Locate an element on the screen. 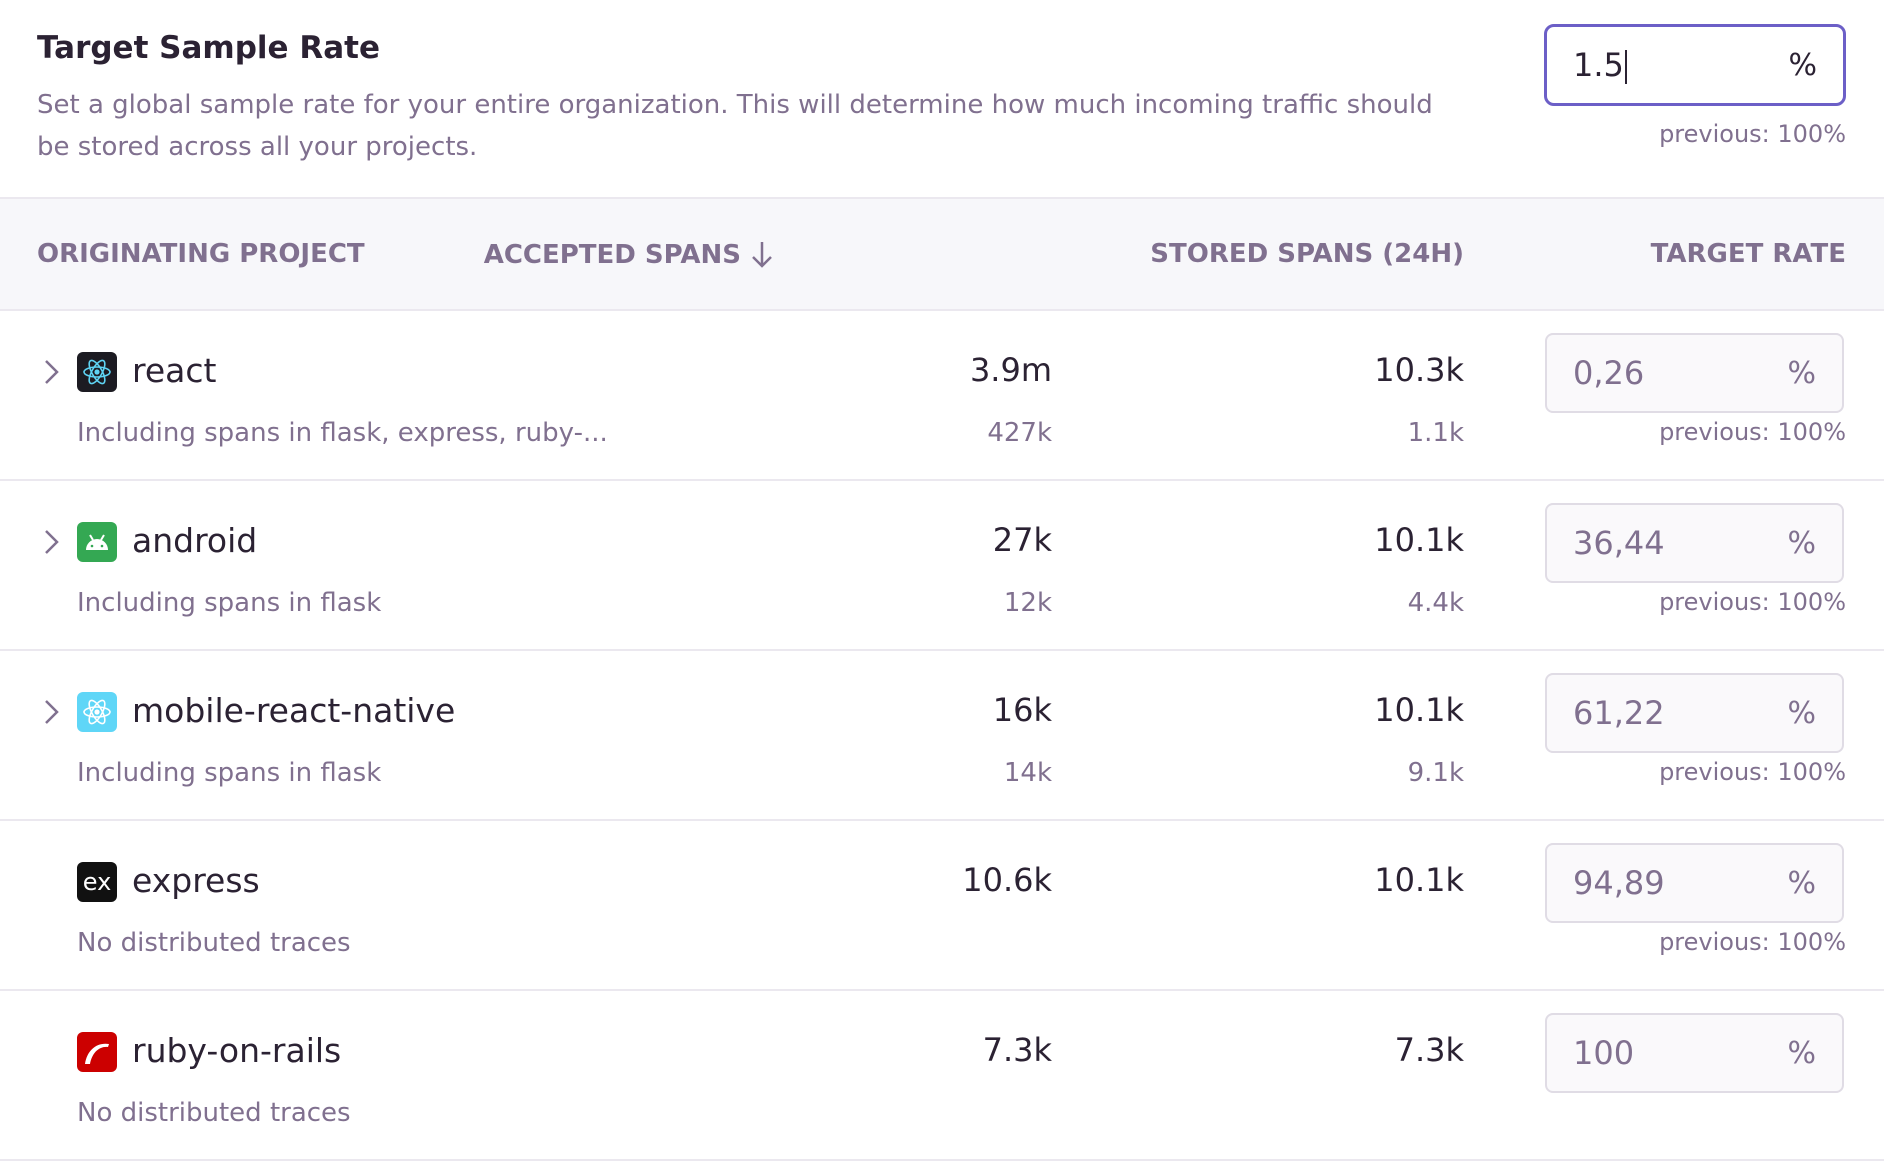 This screenshot has width=1884, height=1161. stored-spans: 10.3k is located at coordinates (1419, 370).